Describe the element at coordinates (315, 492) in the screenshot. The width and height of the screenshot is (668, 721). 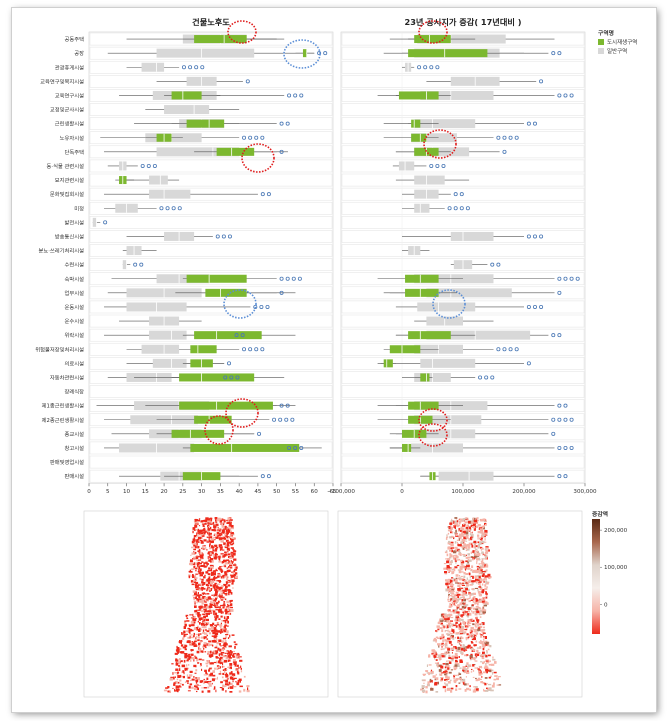
I see `axis-tick-label: 60` at that location.